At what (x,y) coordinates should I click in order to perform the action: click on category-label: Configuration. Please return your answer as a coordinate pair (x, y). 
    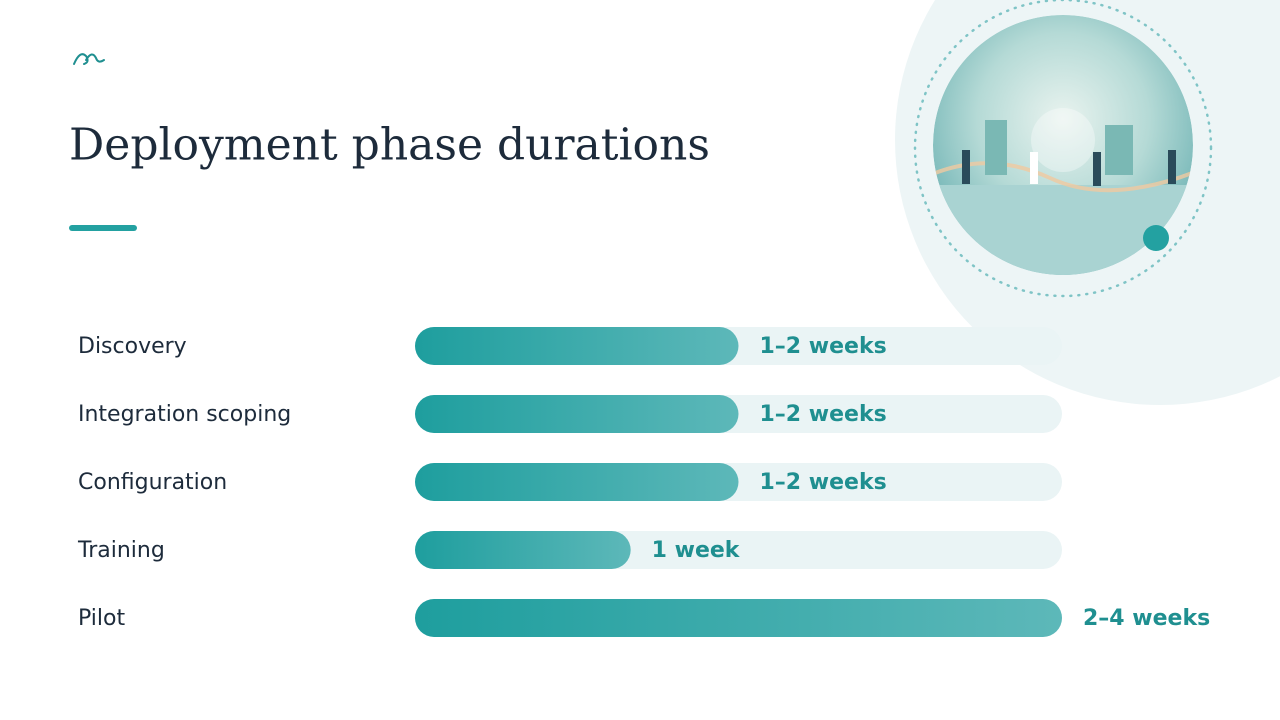
    Looking at the image, I should click on (152, 482).